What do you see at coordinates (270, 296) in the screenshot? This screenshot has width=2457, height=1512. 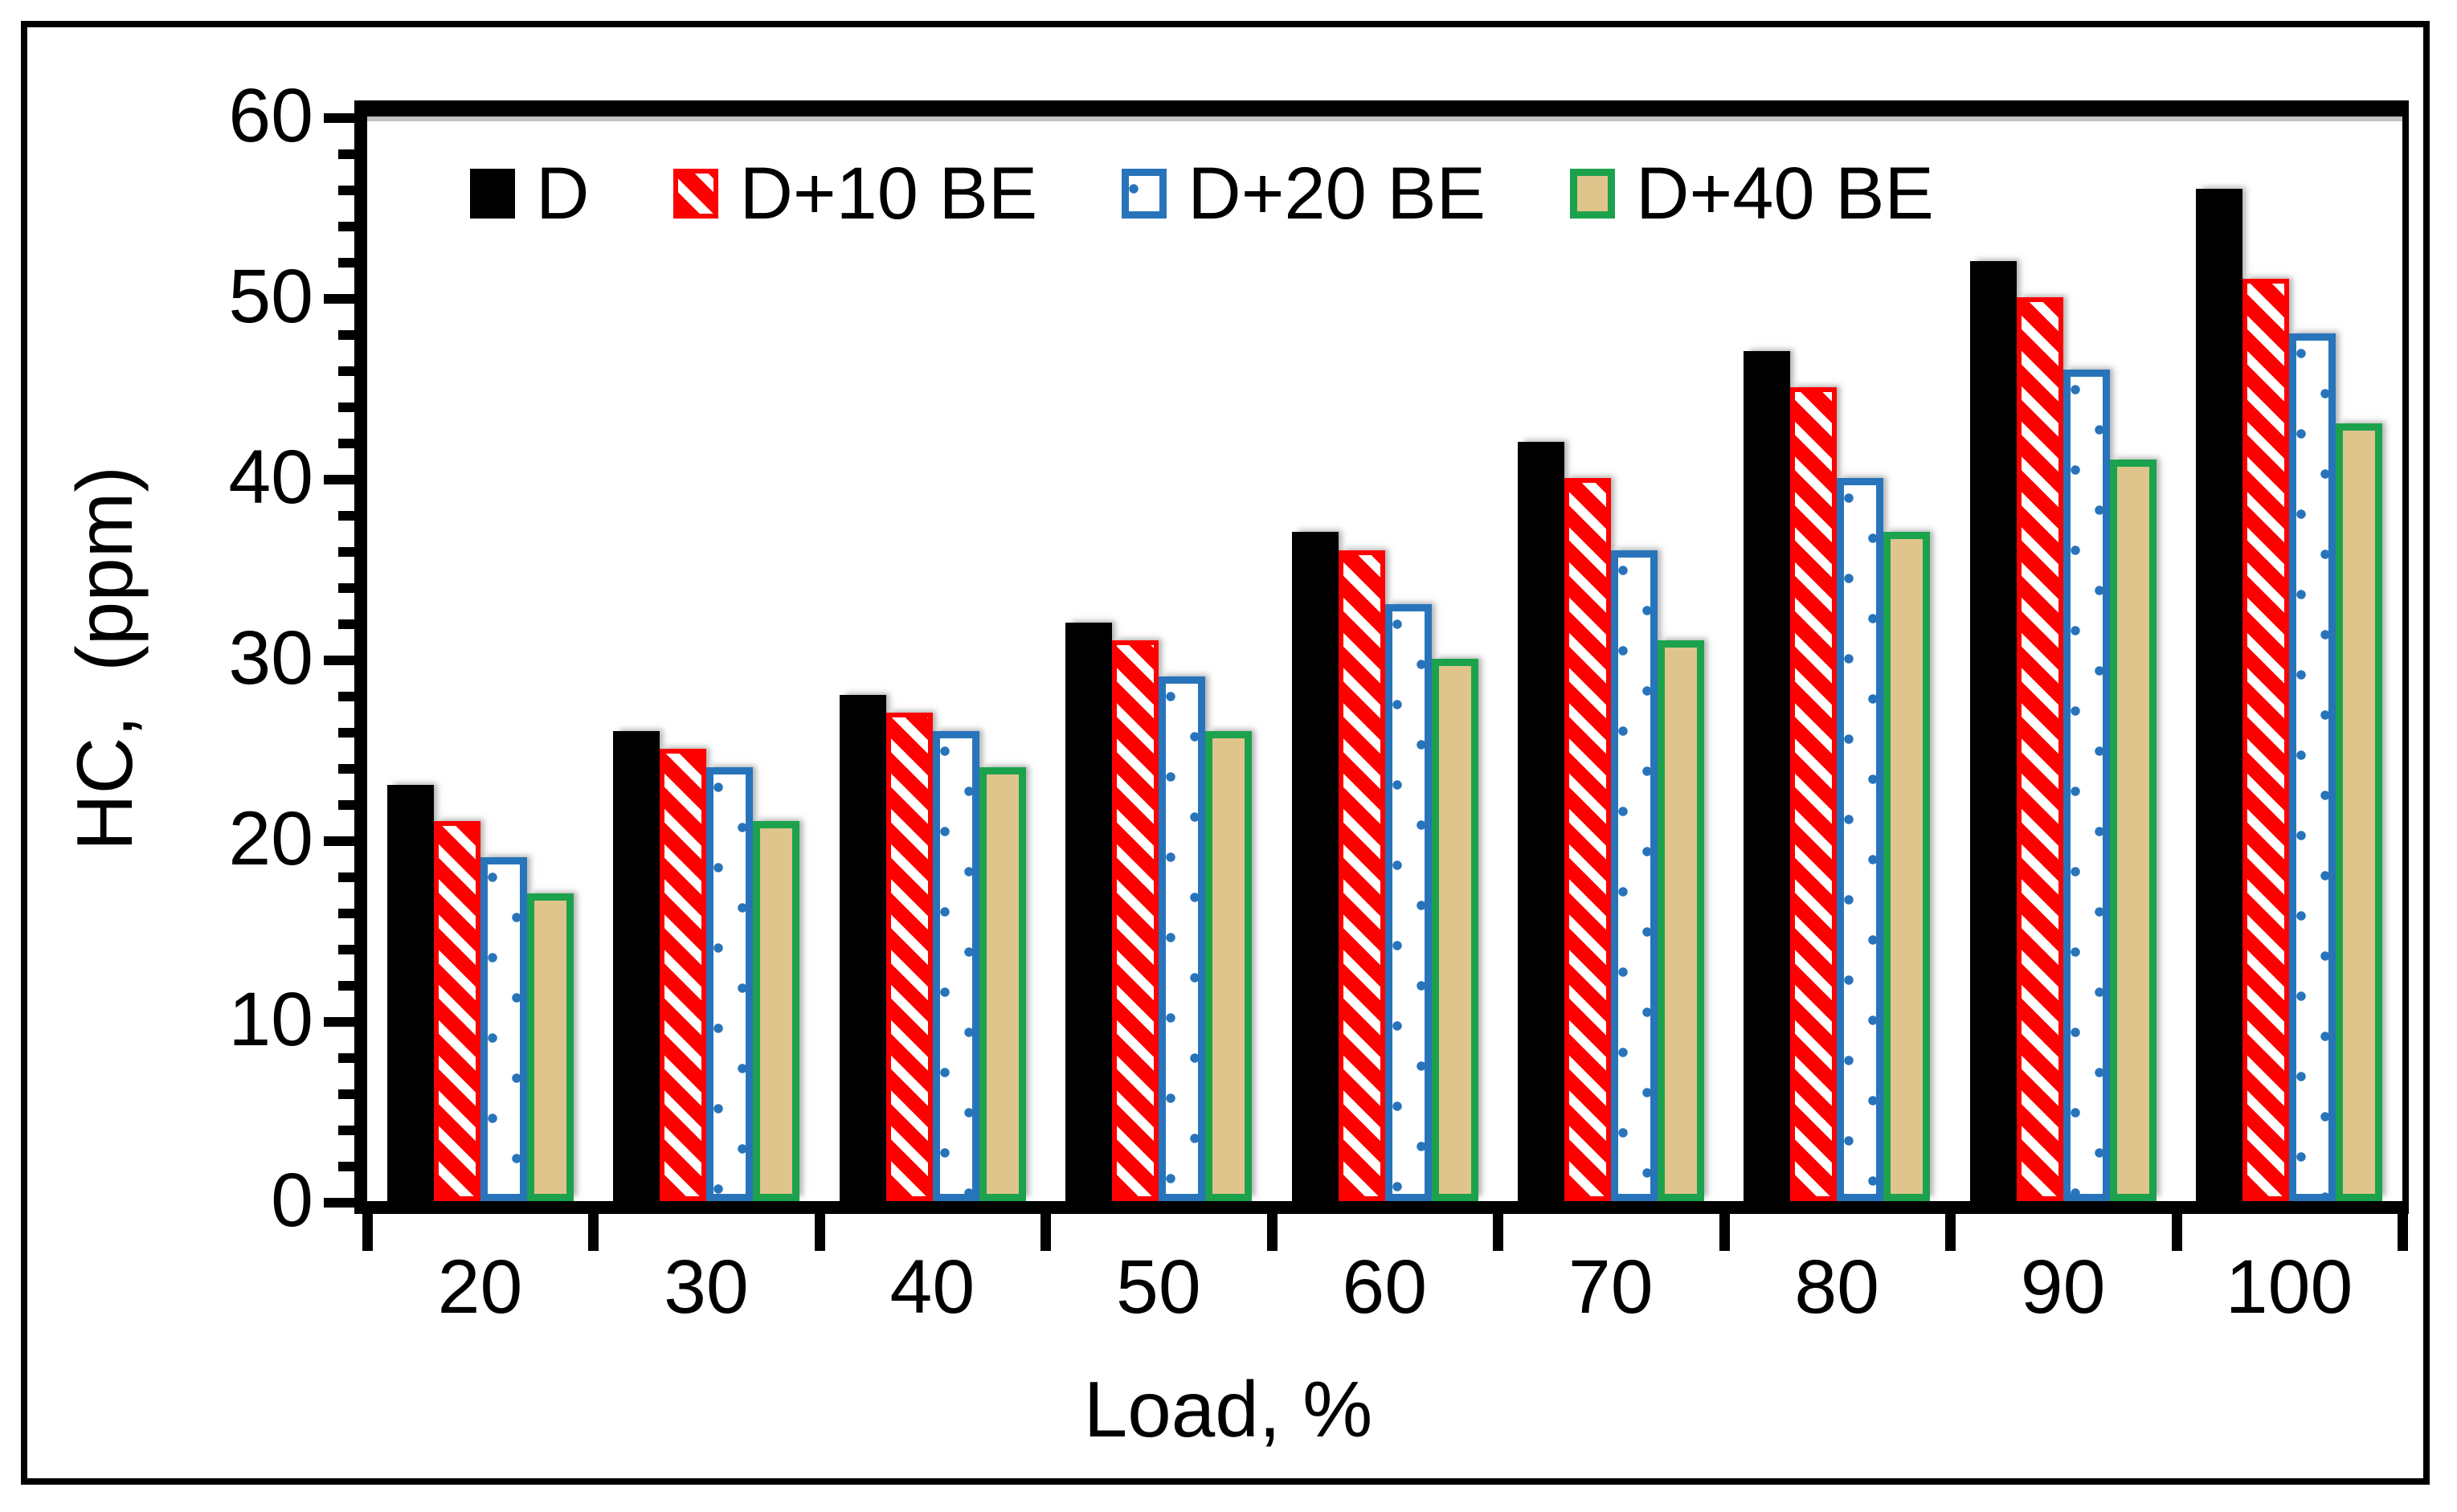 I see `y-tick-label-50: 50` at bounding box center [270, 296].